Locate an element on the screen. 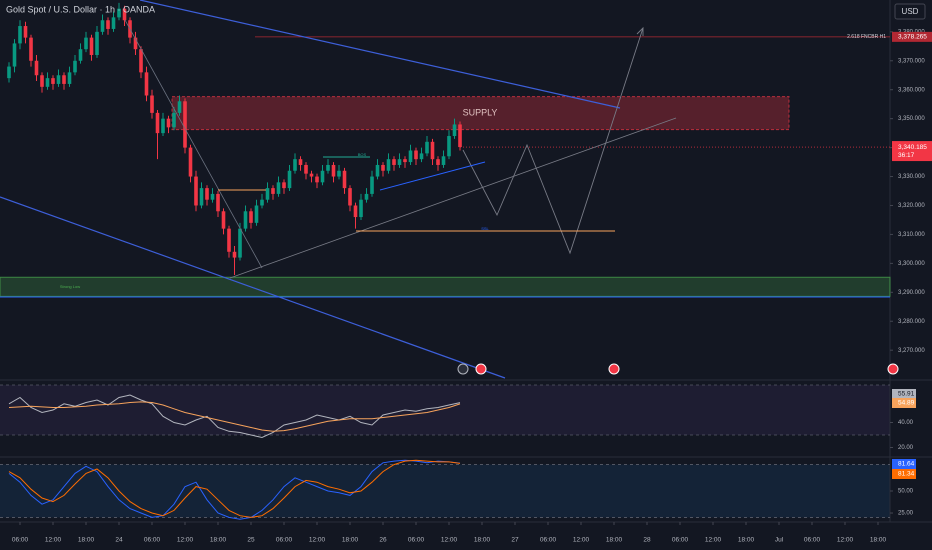 Image resolution: width=932 pixels, height=550 pixels. y-tick-label: 3,320.000 is located at coordinates (911, 206).